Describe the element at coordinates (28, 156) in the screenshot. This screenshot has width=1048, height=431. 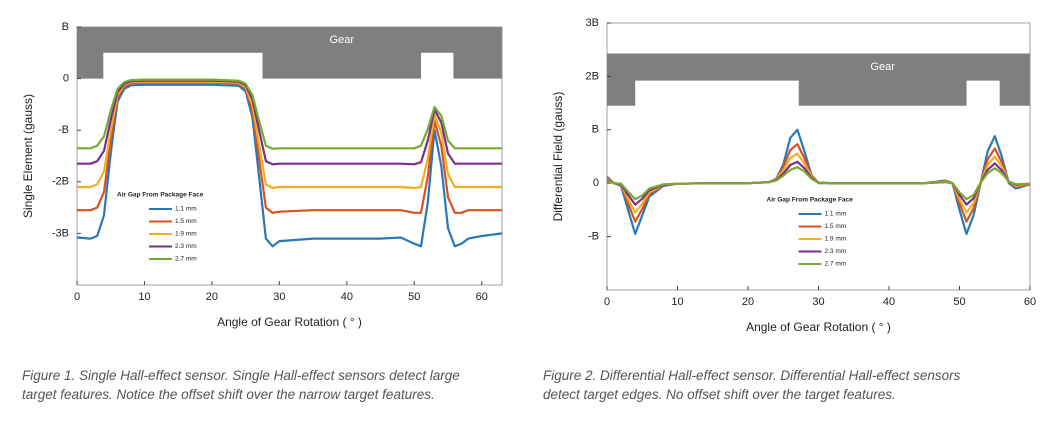
I see `y-axis-label: Single Element (gauss)` at that location.